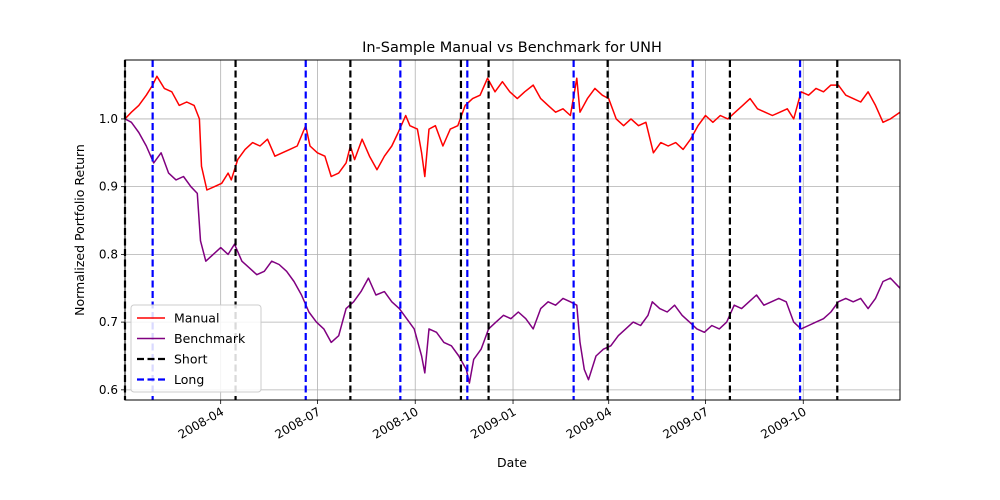 This screenshot has width=1000, height=500. Describe the element at coordinates (191, 359) in the screenshot. I see `legend-label-short: Short` at that location.